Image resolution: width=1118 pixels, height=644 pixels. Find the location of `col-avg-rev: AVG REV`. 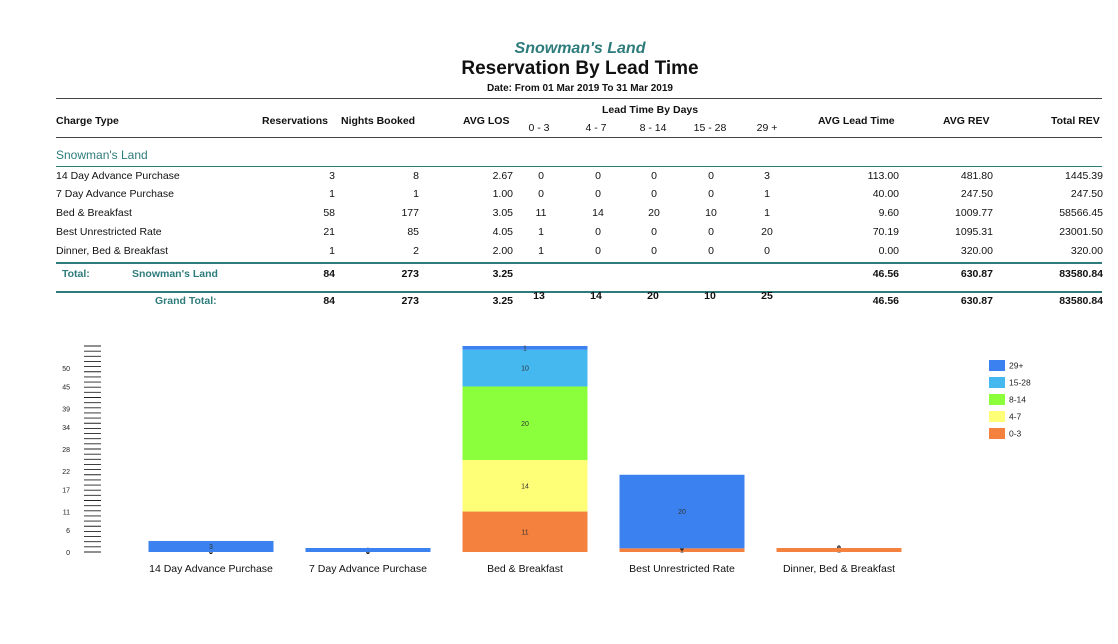

col-avg-rev: AVG REV is located at coordinates (966, 121).